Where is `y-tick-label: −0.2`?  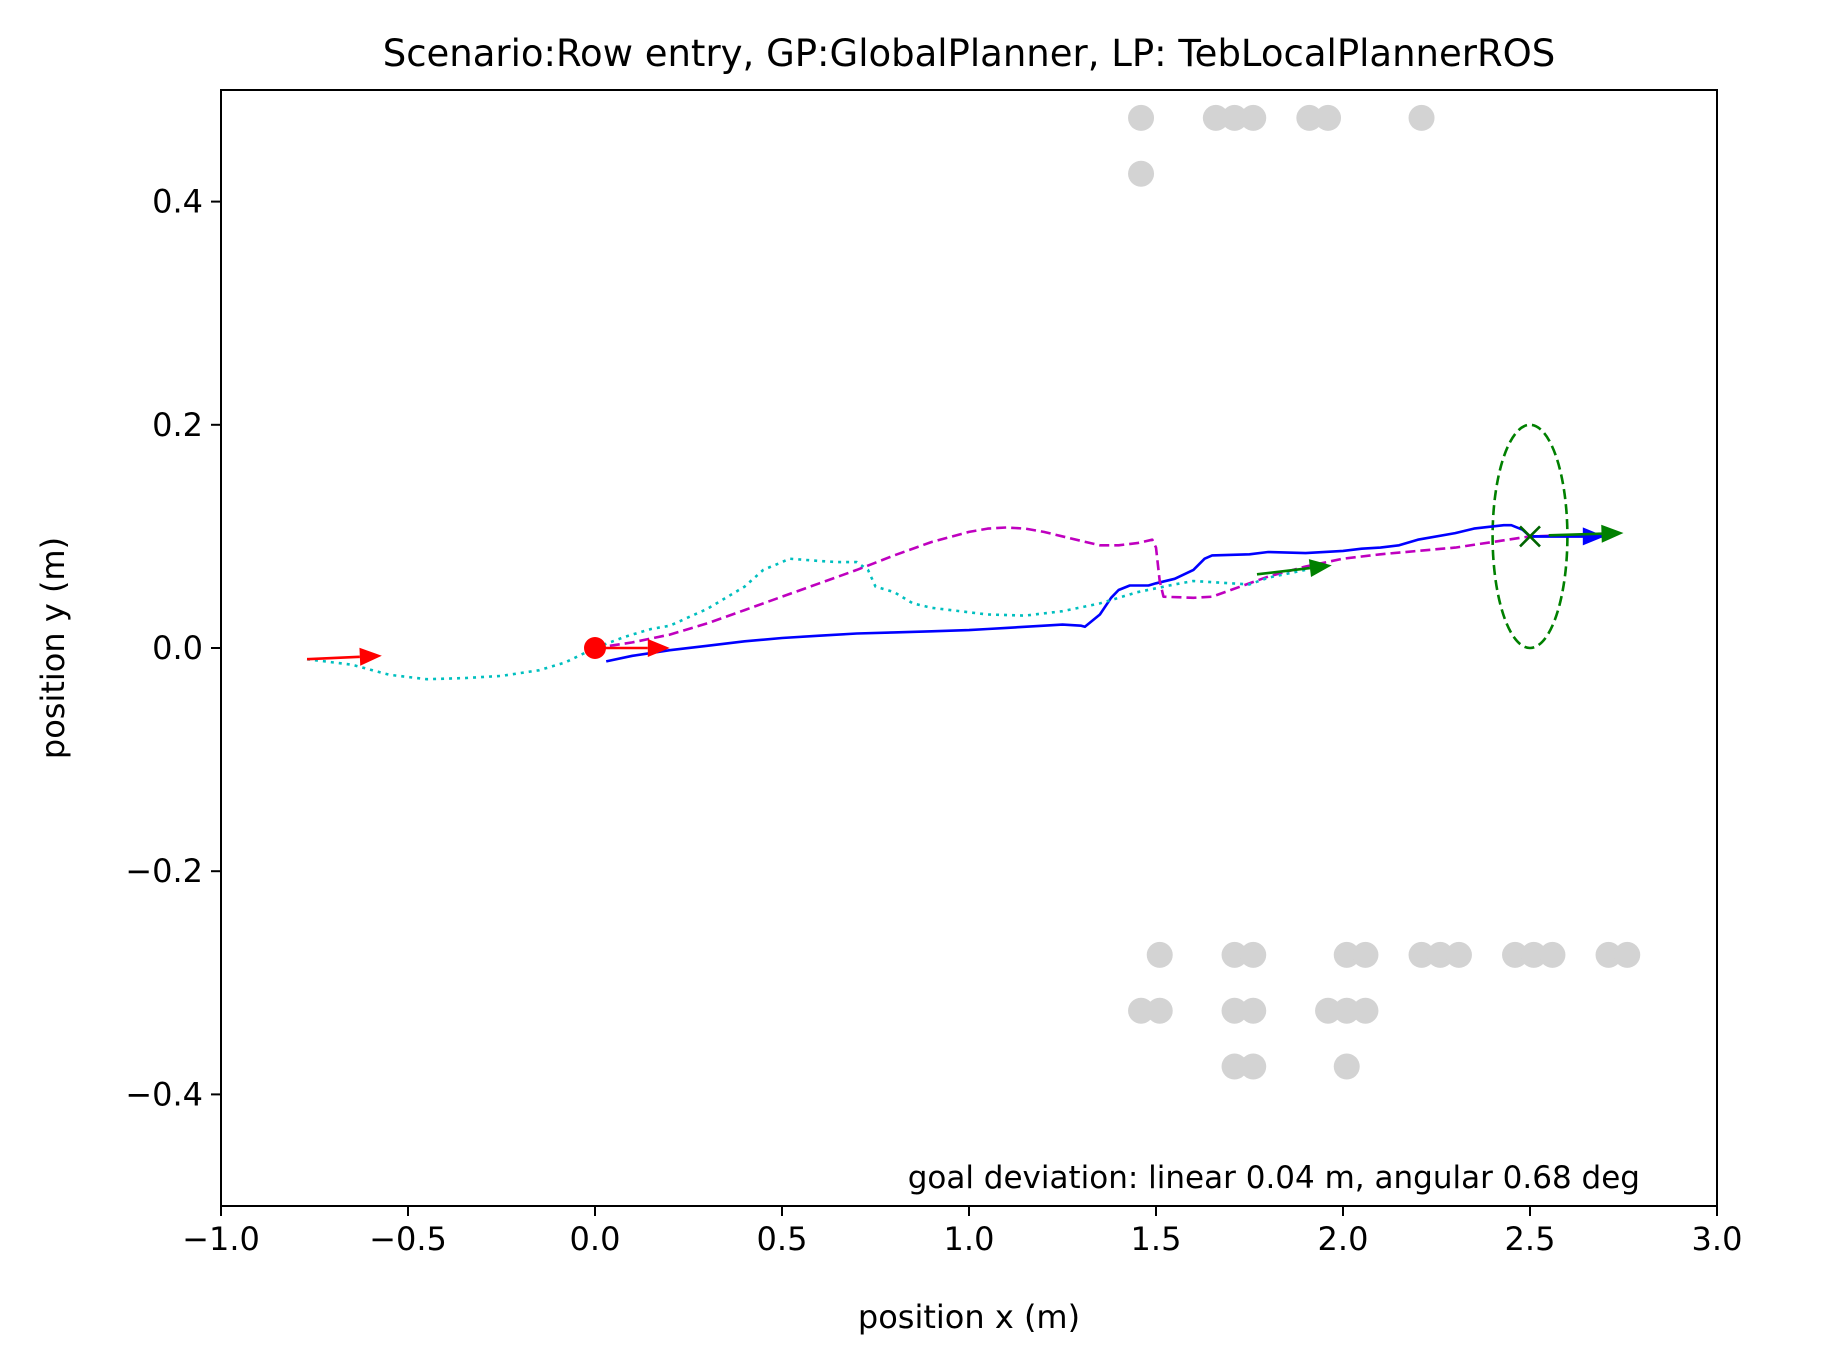 y-tick-label: −0.2 is located at coordinates (164, 871).